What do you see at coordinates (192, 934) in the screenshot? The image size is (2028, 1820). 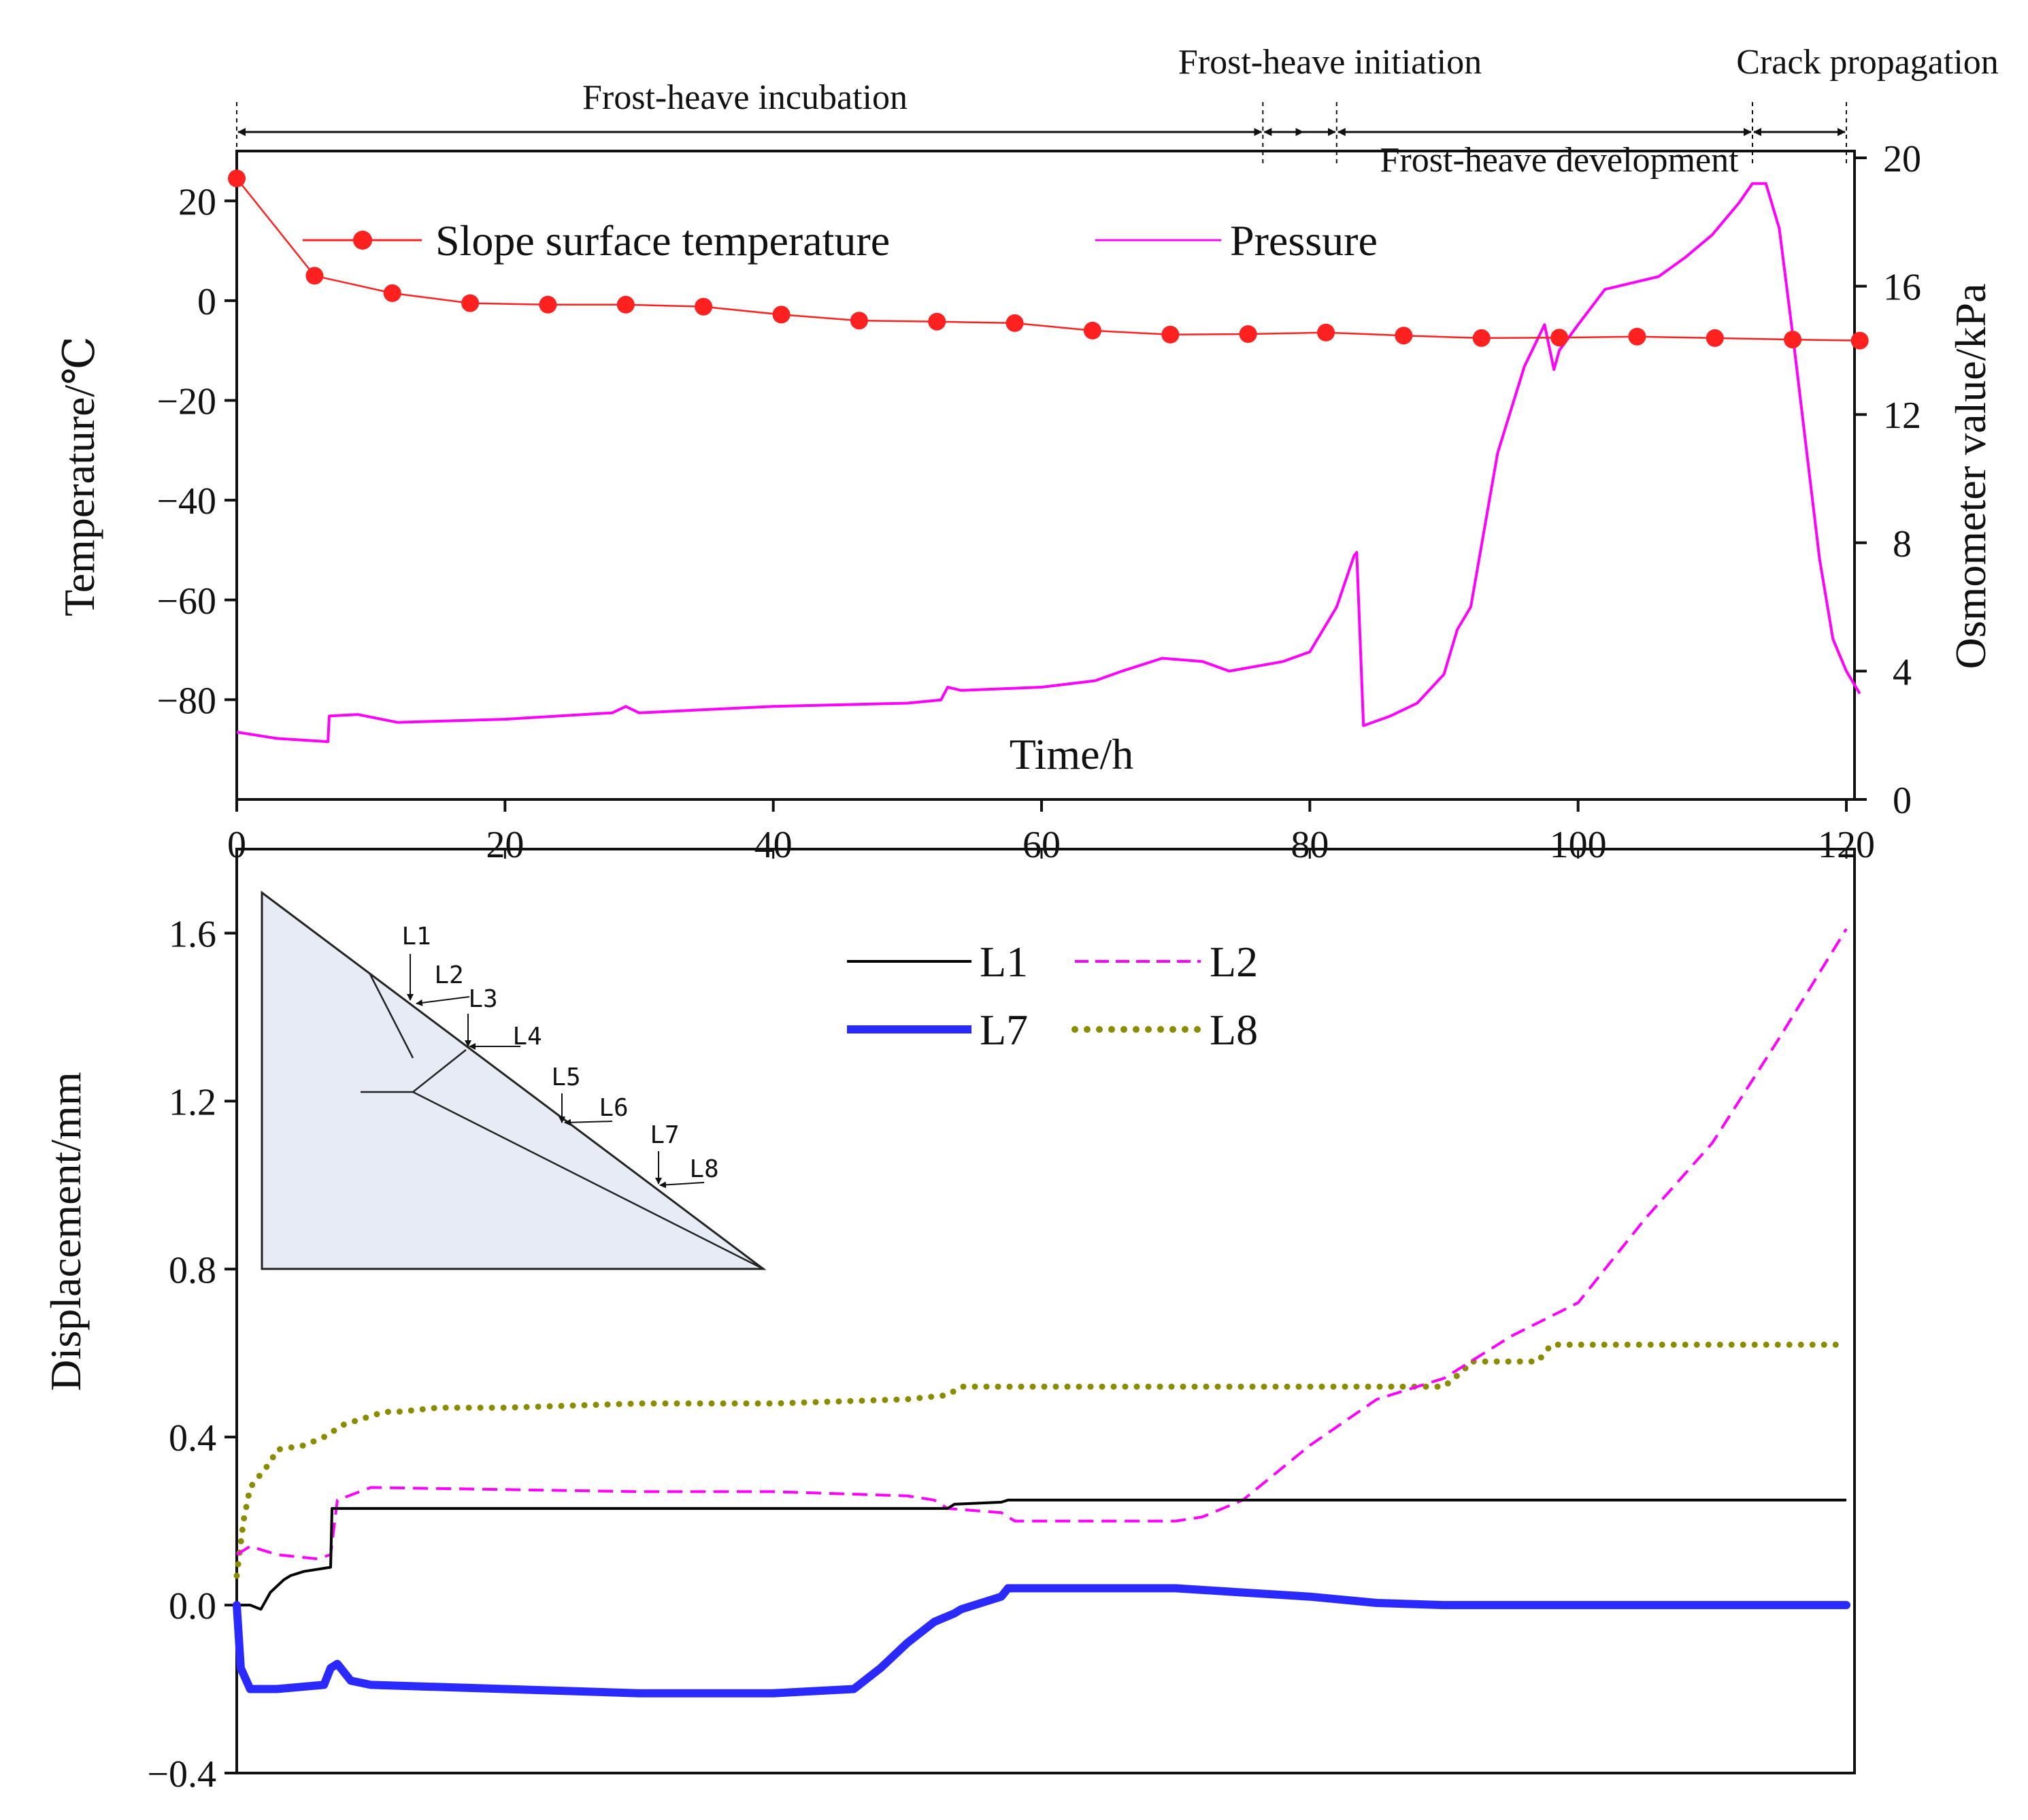 I see `bottom-y-tick-label: 1.6` at bounding box center [192, 934].